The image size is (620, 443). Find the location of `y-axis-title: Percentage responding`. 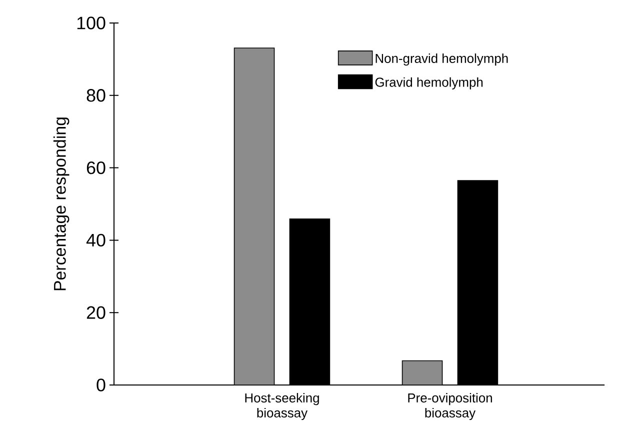

y-axis-title: Percentage responding is located at coordinates (61, 204).